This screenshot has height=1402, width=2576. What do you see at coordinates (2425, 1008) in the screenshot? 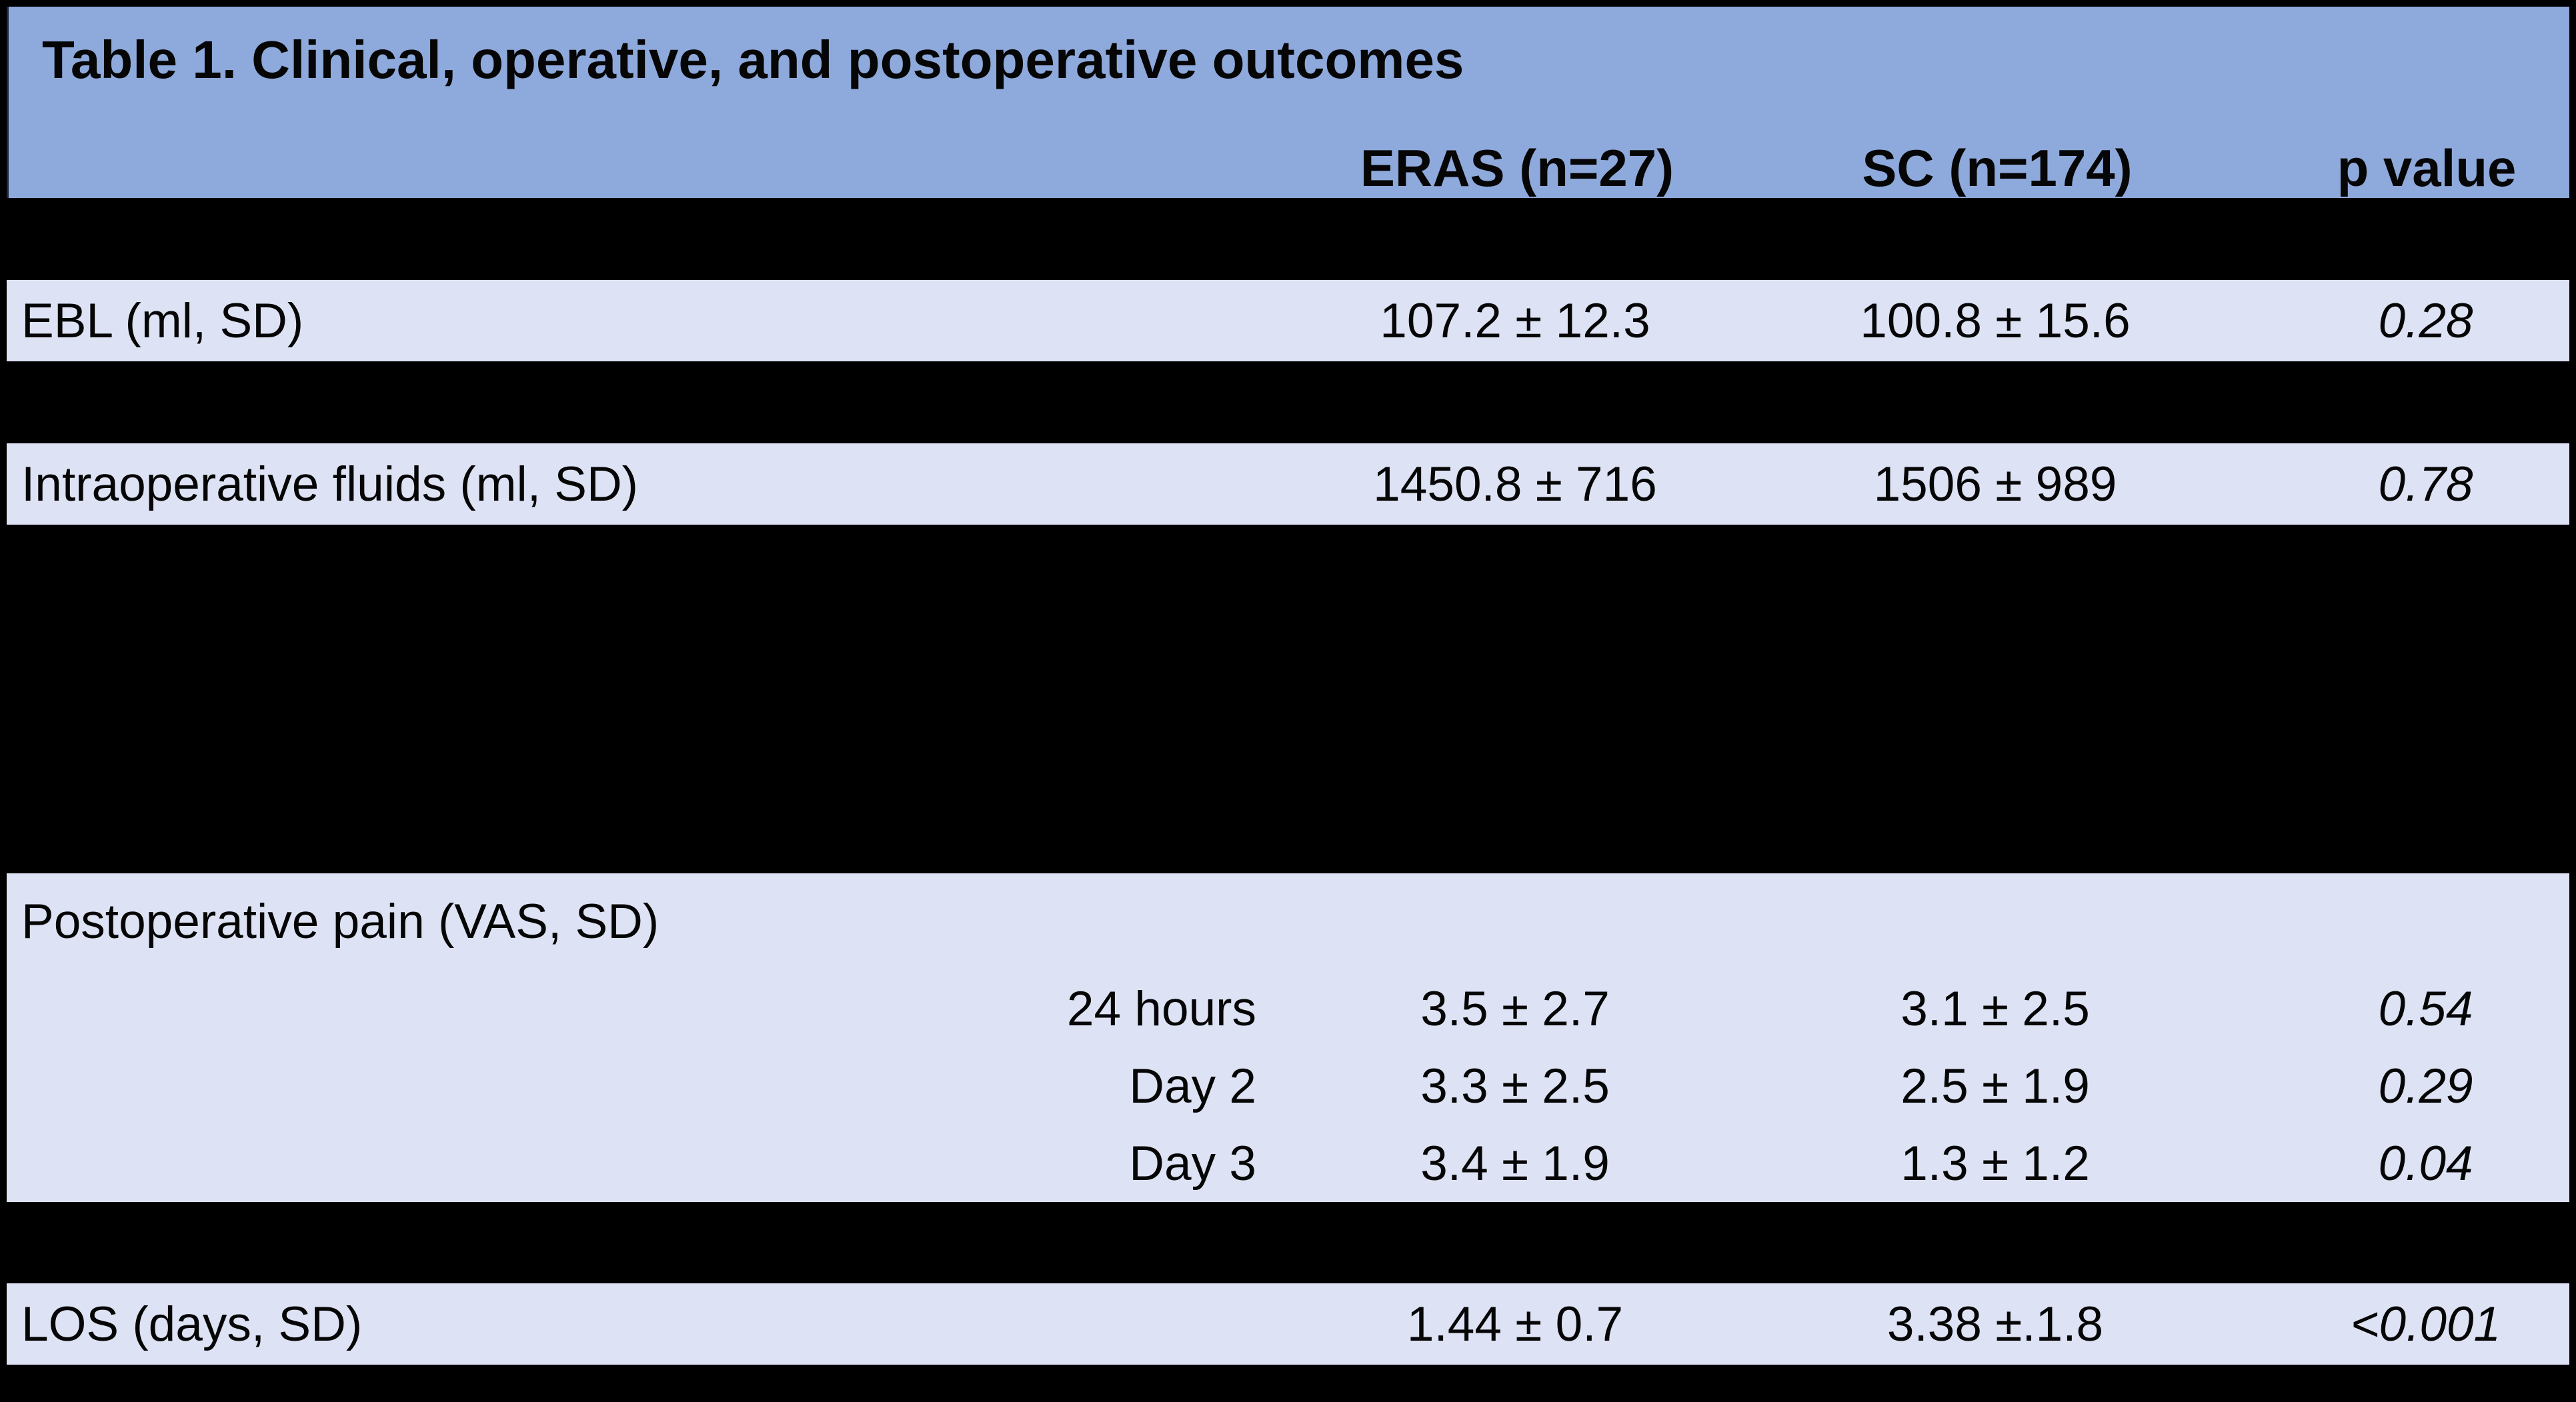
I see `p-value: 0.54` at bounding box center [2425, 1008].